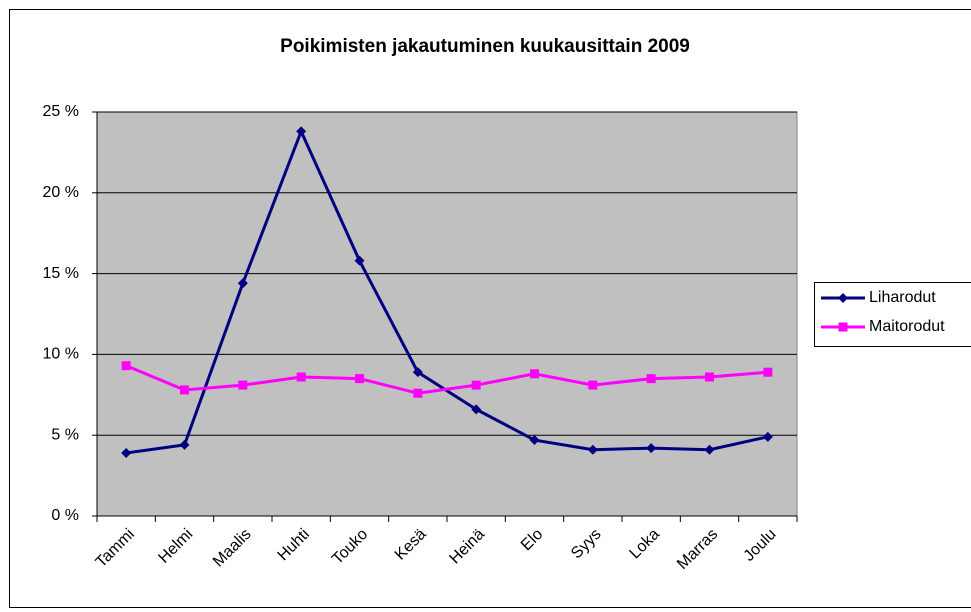  I want to click on y-tick-label: 5 %, so click(65, 434).